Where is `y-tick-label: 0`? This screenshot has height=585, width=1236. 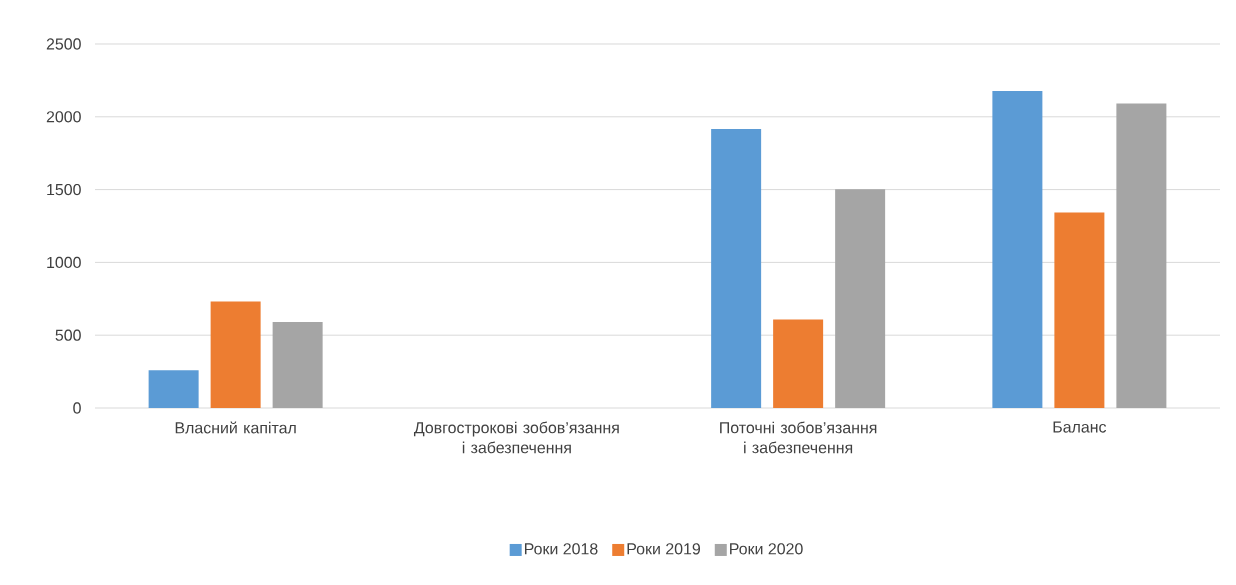
y-tick-label: 0 is located at coordinates (77, 408).